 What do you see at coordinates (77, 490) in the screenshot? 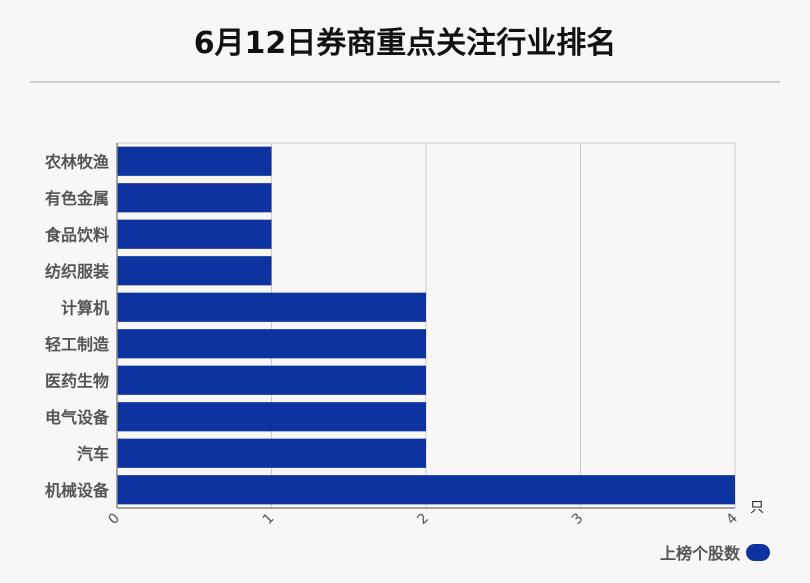
I see `category-label: 机械设备` at bounding box center [77, 490].